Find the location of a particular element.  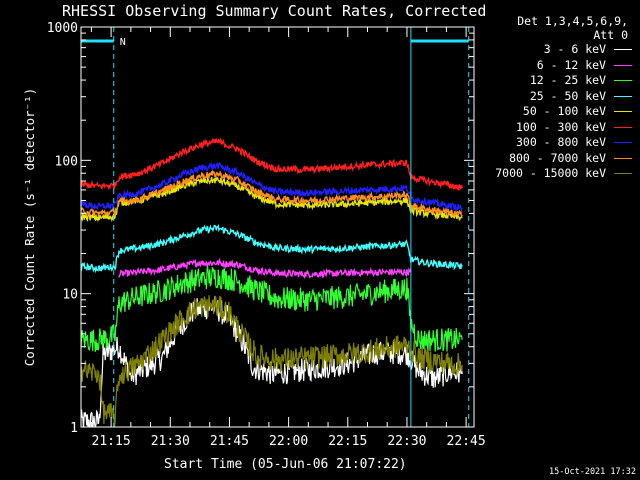

legend-label: 3 - 6 keV is located at coordinates (574, 49).